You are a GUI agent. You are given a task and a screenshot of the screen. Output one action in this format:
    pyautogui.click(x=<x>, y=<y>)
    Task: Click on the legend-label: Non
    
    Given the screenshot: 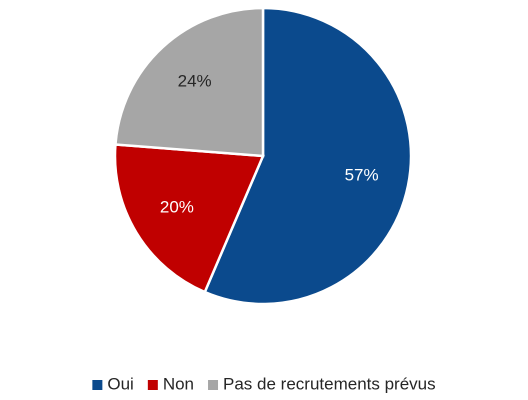 What is the action you would take?
    pyautogui.click(x=178, y=383)
    